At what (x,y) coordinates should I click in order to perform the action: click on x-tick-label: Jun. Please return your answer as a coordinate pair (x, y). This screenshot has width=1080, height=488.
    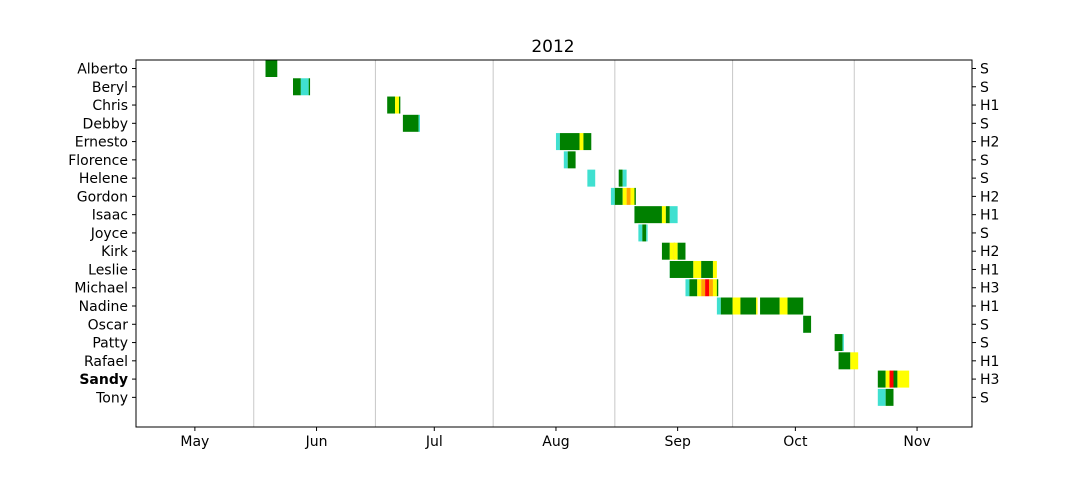
    Looking at the image, I should click on (316, 442).